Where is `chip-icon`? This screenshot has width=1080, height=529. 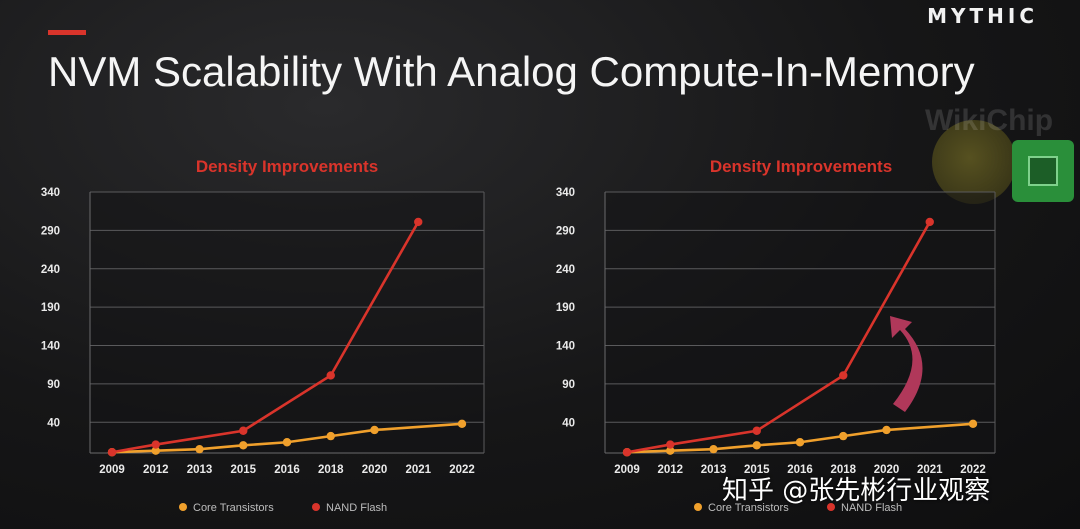 chip-icon is located at coordinates (1043, 171).